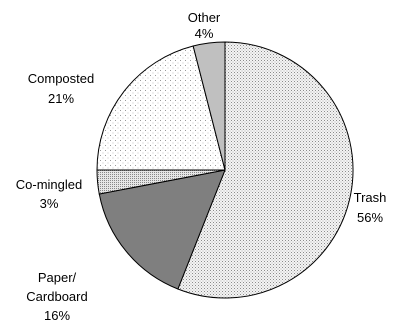 The width and height of the screenshot is (394, 322). What do you see at coordinates (49, 184) in the screenshot?
I see `slice-label-co-mingled: Co-mingled` at bounding box center [49, 184].